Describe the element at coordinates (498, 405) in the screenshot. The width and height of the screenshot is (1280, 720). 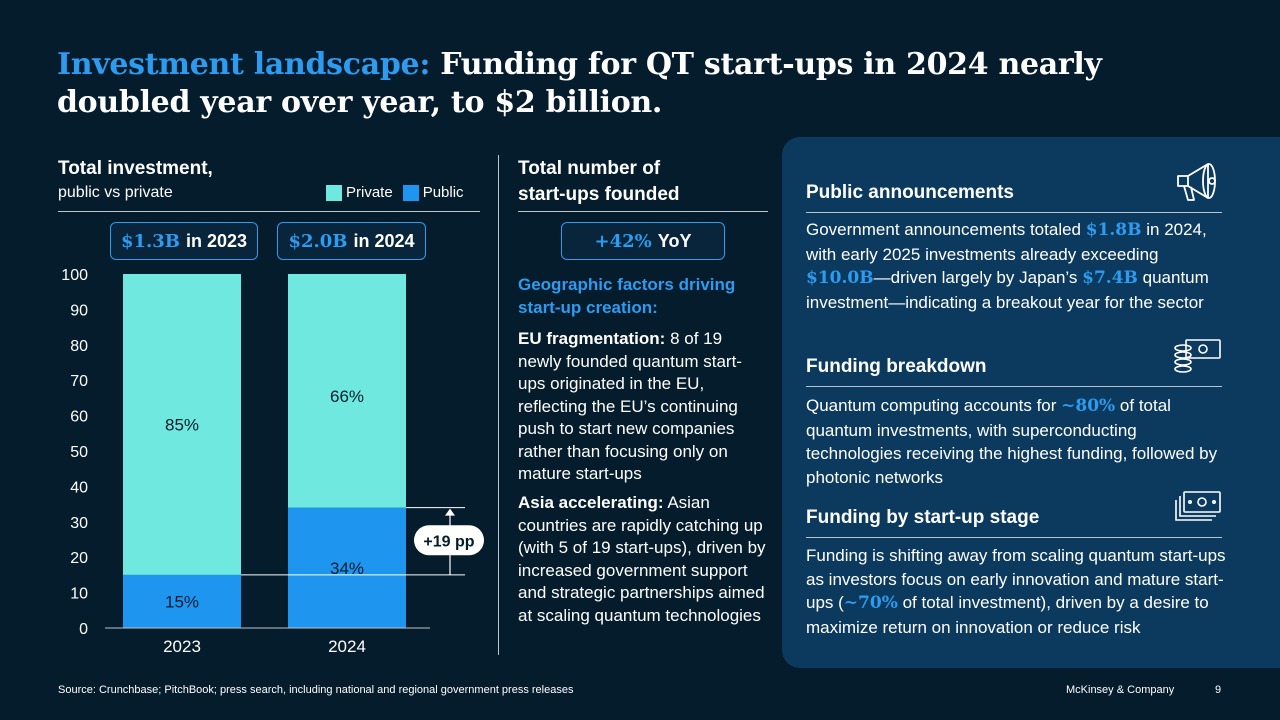
I see `panel-divider` at that location.